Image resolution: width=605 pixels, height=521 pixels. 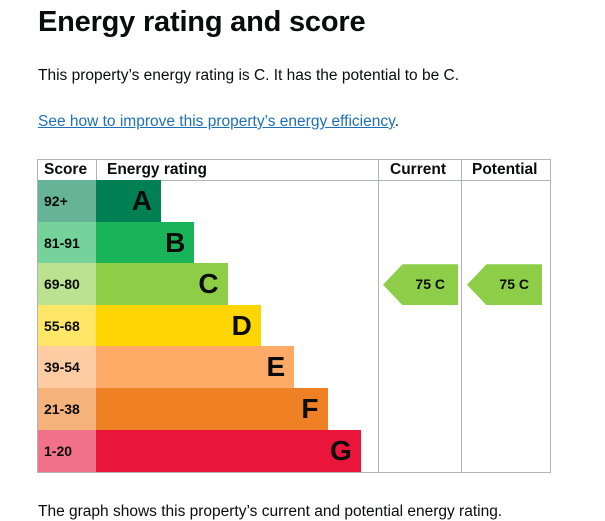 What do you see at coordinates (67, 409) in the screenshot?
I see `band-score-f: 21-38` at bounding box center [67, 409].